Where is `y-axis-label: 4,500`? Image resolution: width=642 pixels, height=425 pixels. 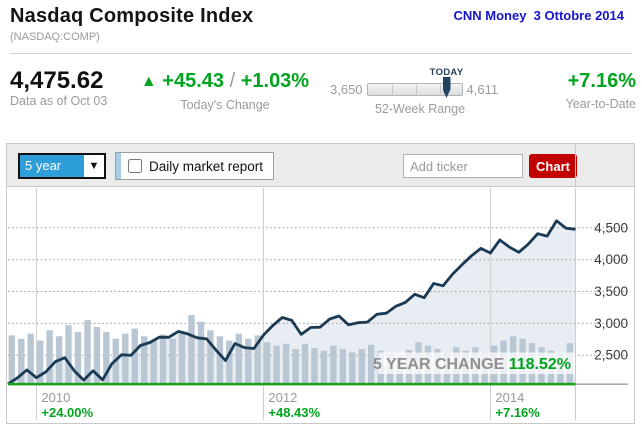
y-axis-label: 4,500 is located at coordinates (611, 227).